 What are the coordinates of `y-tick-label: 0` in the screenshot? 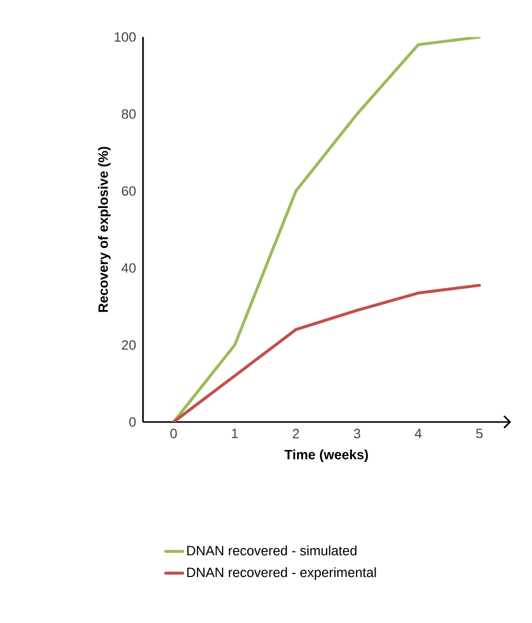 It's located at (132, 422).